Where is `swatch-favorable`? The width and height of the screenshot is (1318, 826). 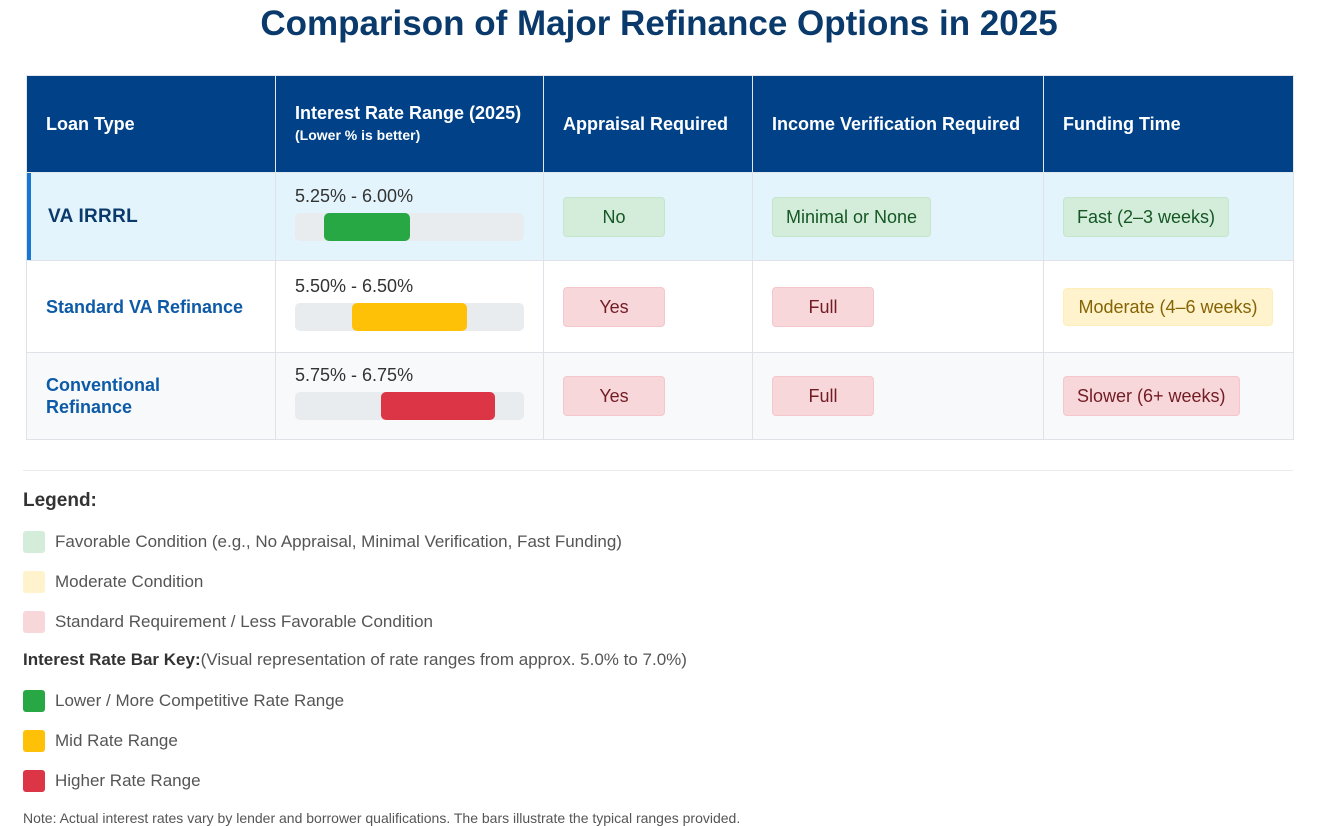
swatch-favorable is located at coordinates (34, 542).